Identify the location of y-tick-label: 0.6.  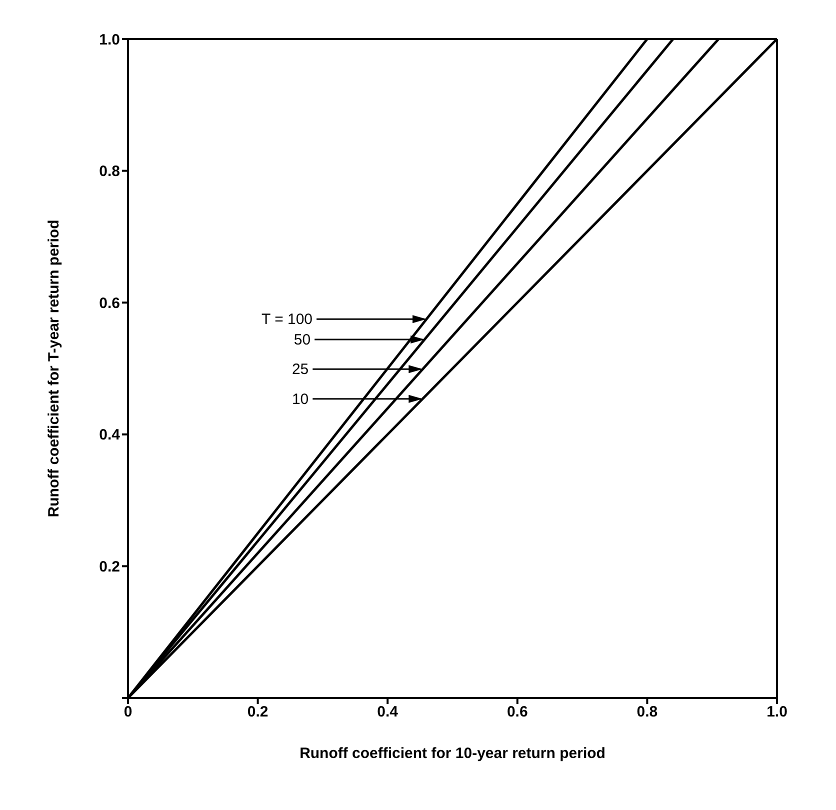
(109, 303).